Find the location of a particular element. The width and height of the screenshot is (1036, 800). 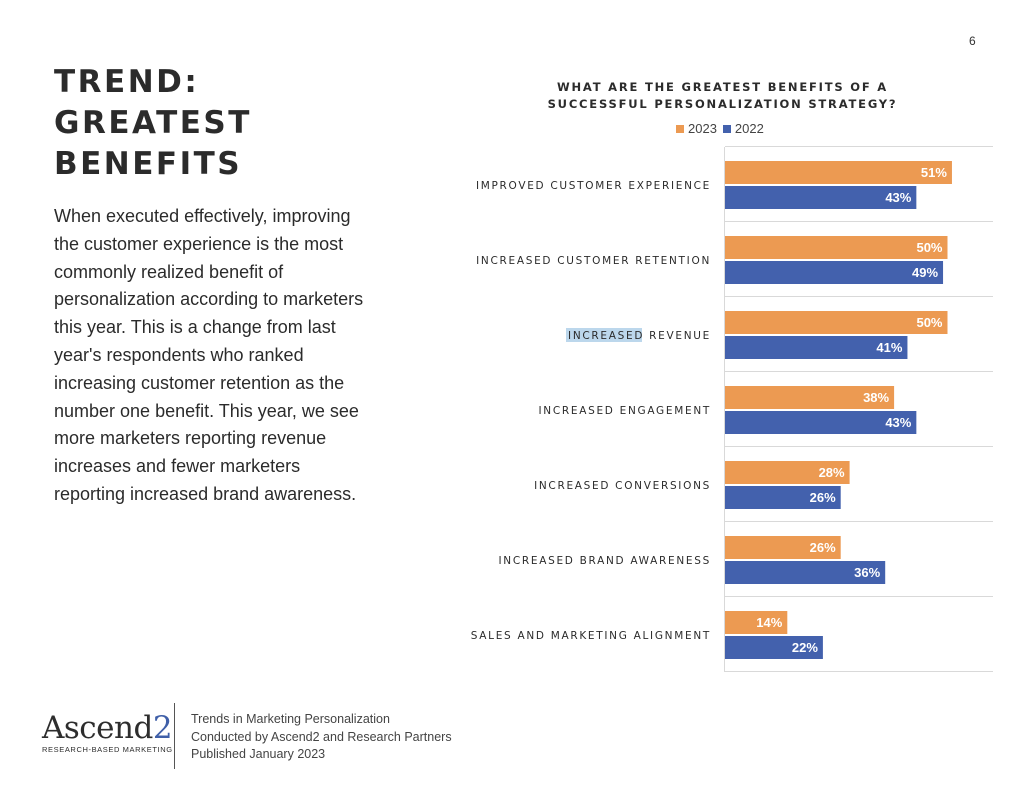

bar-2022-increased-engagement is located at coordinates (821, 422).